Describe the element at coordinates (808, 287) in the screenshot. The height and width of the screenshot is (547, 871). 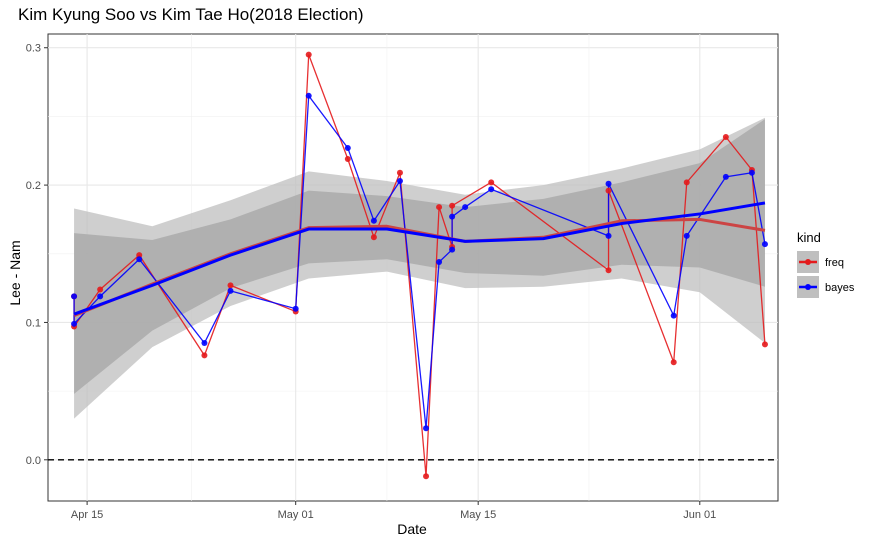
I see `legend-point-bayes` at that location.